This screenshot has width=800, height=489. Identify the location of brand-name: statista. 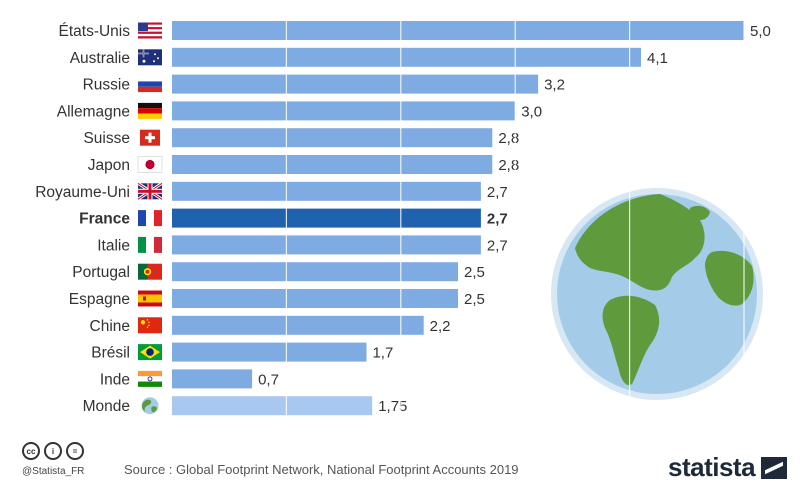
(712, 467).